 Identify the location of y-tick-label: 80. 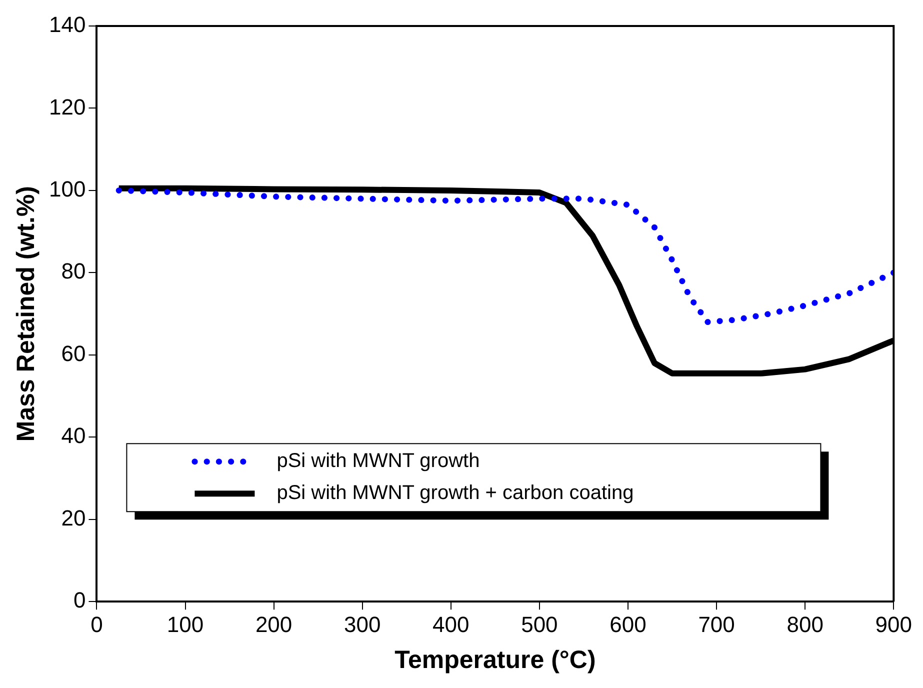
(73, 271).